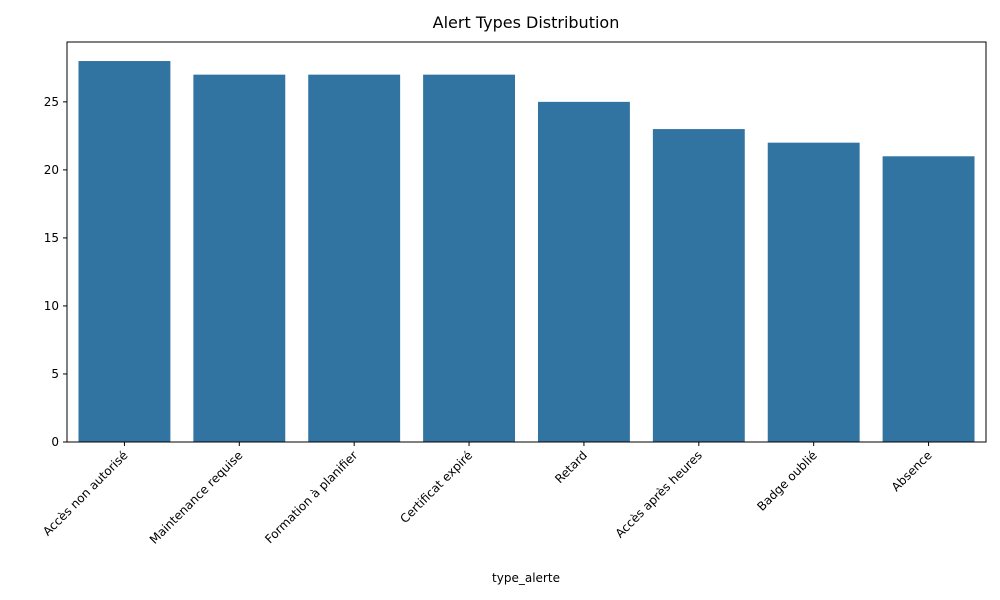 Image resolution: width=1000 pixels, height=600 pixels. Describe the element at coordinates (526, 22) in the screenshot. I see `chart-title: Alert Types Distribution` at that location.